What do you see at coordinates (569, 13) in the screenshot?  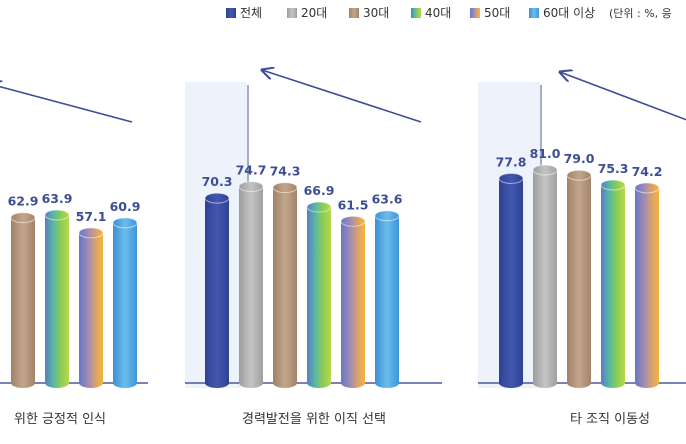 I see `legend-label-60s-plus: 60대 이상` at bounding box center [569, 13].